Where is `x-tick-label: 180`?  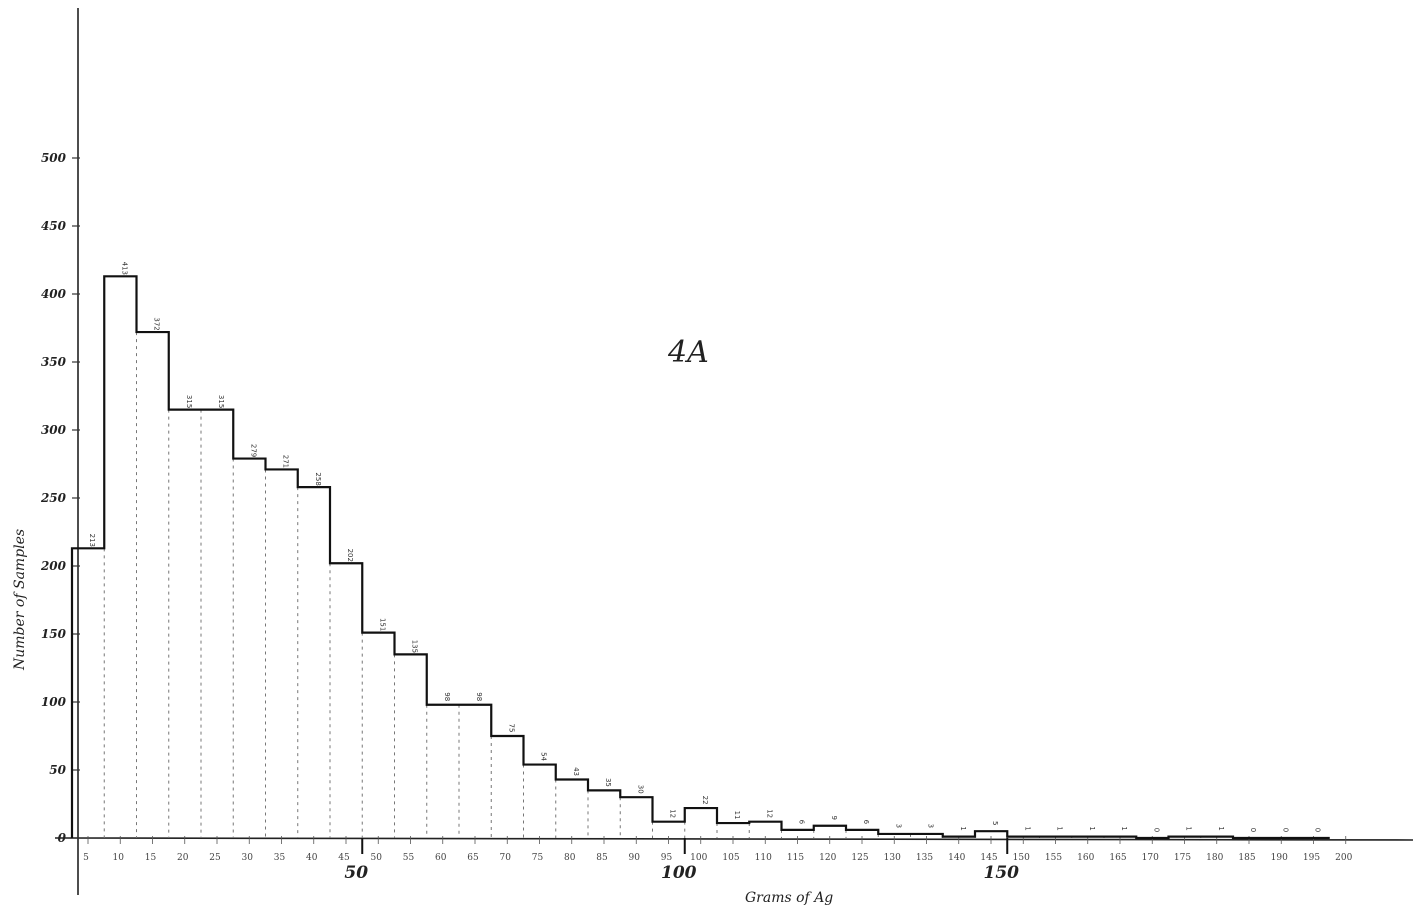
x-tick-label: 180 is located at coordinates (1214, 858).